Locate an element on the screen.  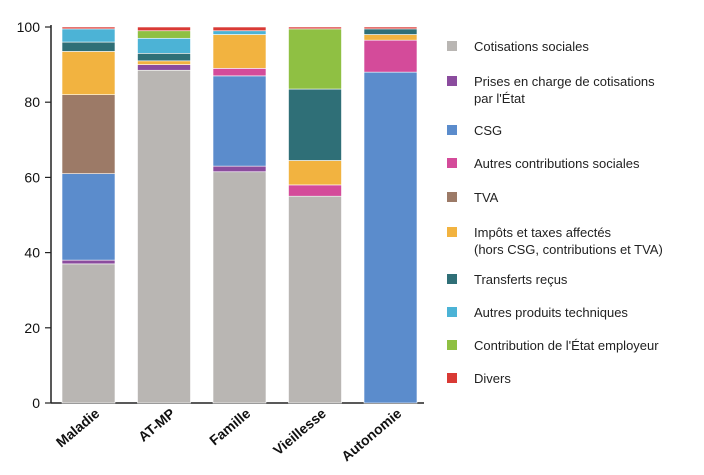
legend-label-transferts-recus: Transferts reçus is located at coordinates (521, 279).